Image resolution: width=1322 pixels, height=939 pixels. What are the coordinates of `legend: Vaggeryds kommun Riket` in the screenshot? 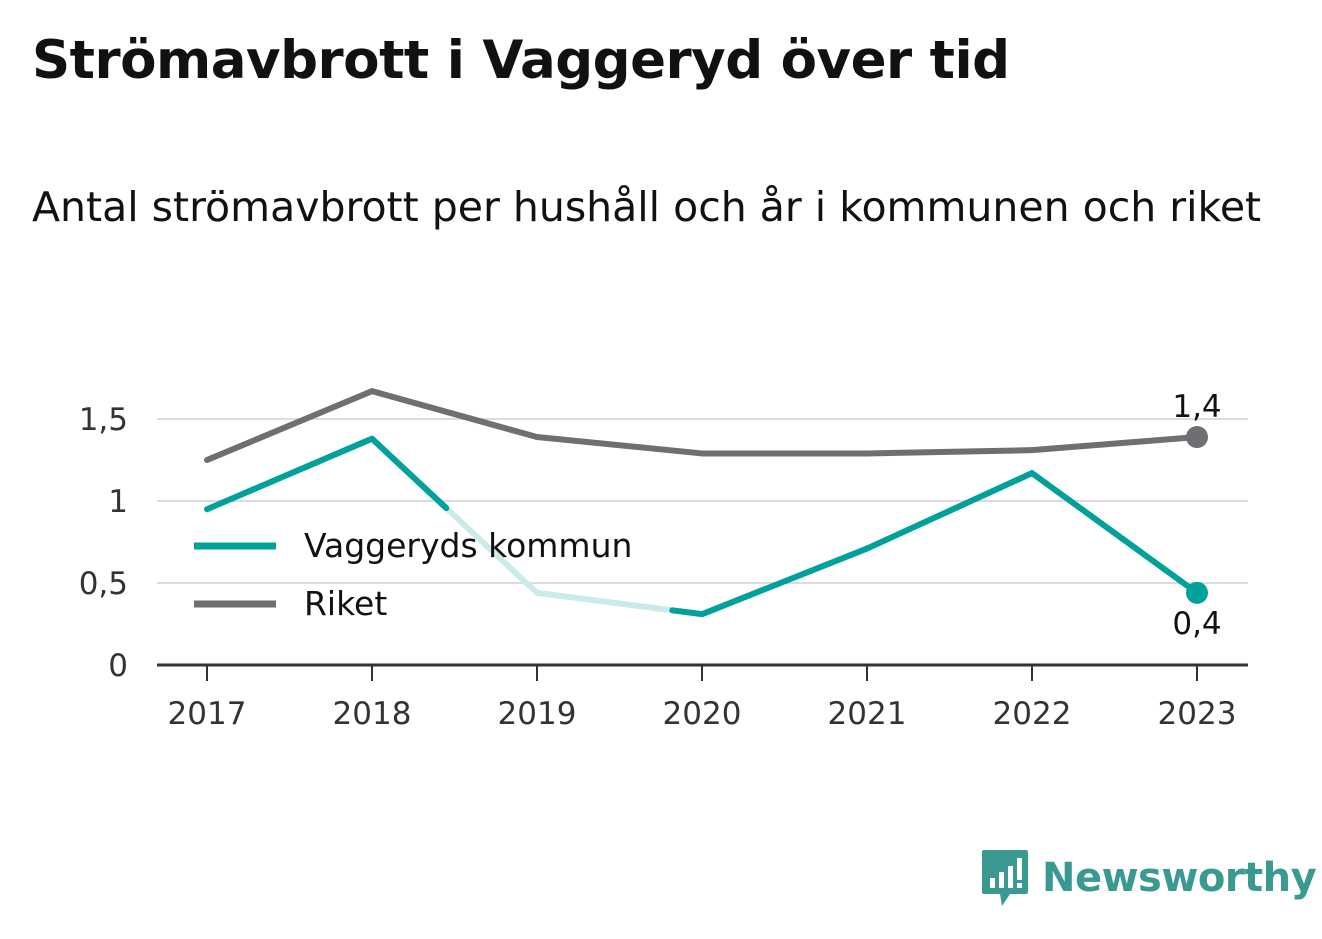 It's located at (413, 574).